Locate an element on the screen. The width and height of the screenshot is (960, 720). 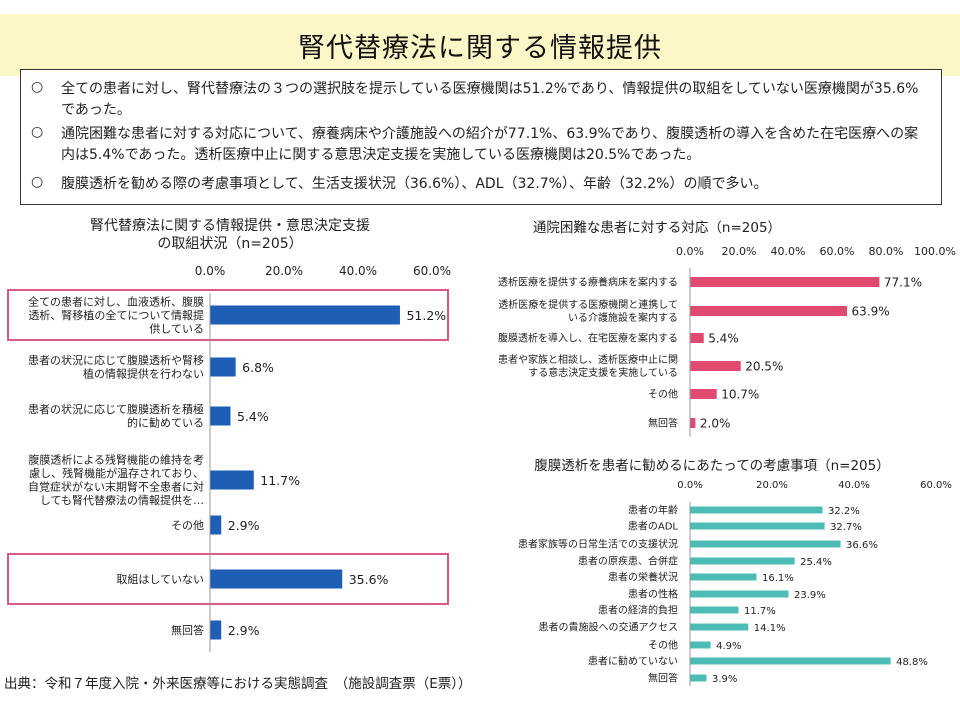
chart-title: 通院困難な患者に対する対応（n=205） is located at coordinates (657, 228).